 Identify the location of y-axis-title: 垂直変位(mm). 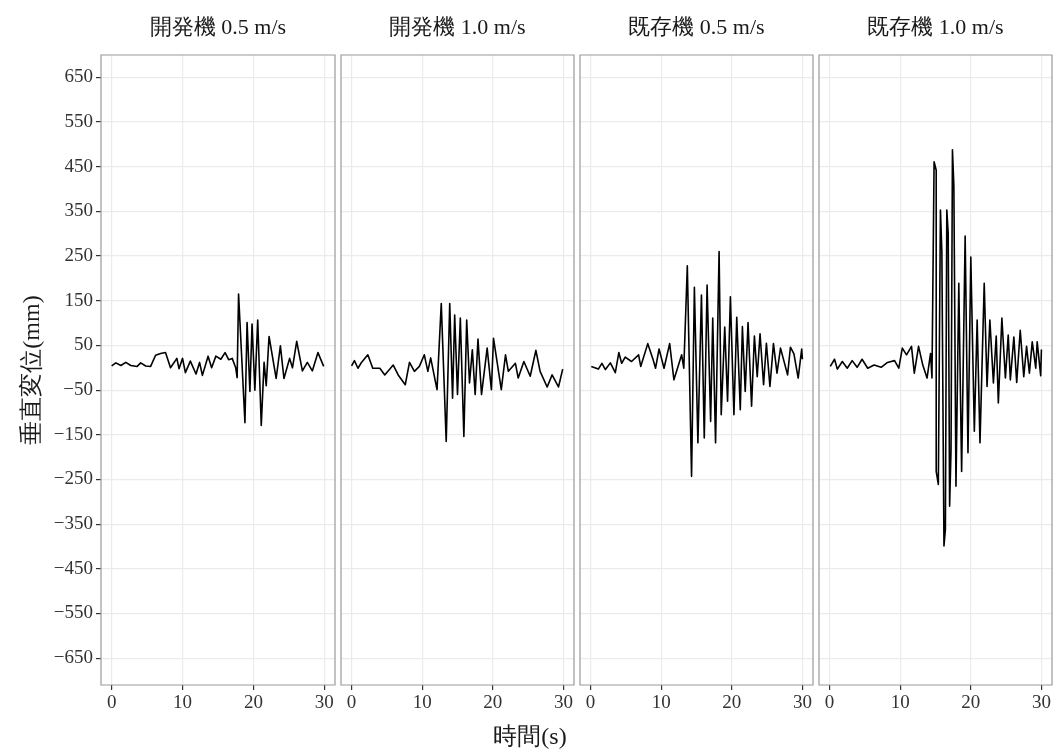
(30, 370).